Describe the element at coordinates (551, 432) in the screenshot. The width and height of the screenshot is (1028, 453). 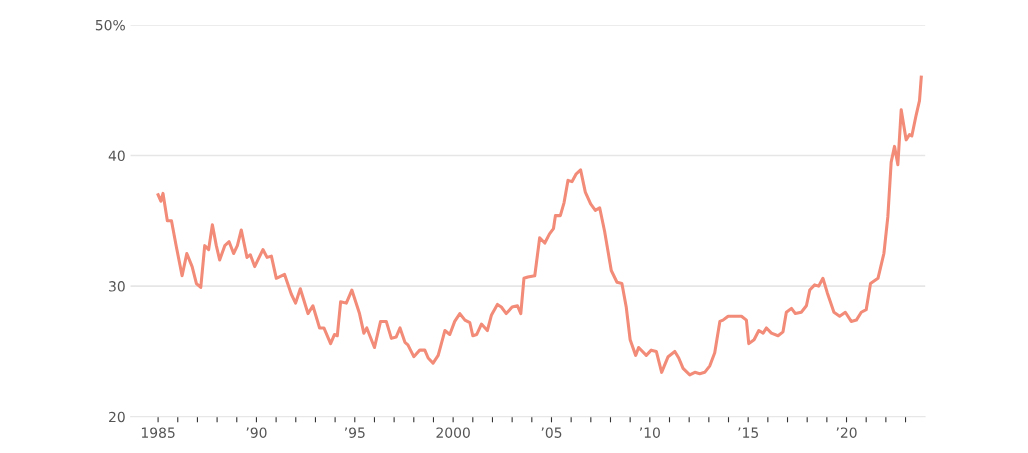
I see `x-tick-label: ’05` at that location.